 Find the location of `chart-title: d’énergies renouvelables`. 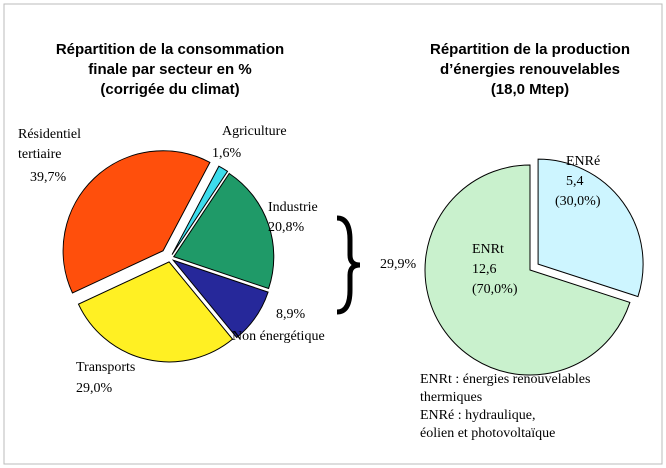

chart-title: d’énergies renouvelables is located at coordinates (530, 69).